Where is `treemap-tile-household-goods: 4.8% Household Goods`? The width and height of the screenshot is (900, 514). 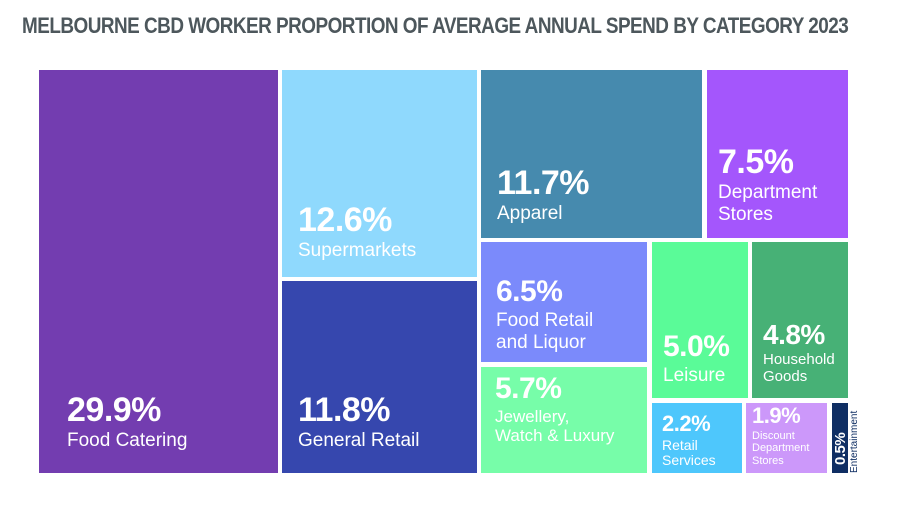
treemap-tile-household-goods: 4.8% Household Goods is located at coordinates (800, 320).